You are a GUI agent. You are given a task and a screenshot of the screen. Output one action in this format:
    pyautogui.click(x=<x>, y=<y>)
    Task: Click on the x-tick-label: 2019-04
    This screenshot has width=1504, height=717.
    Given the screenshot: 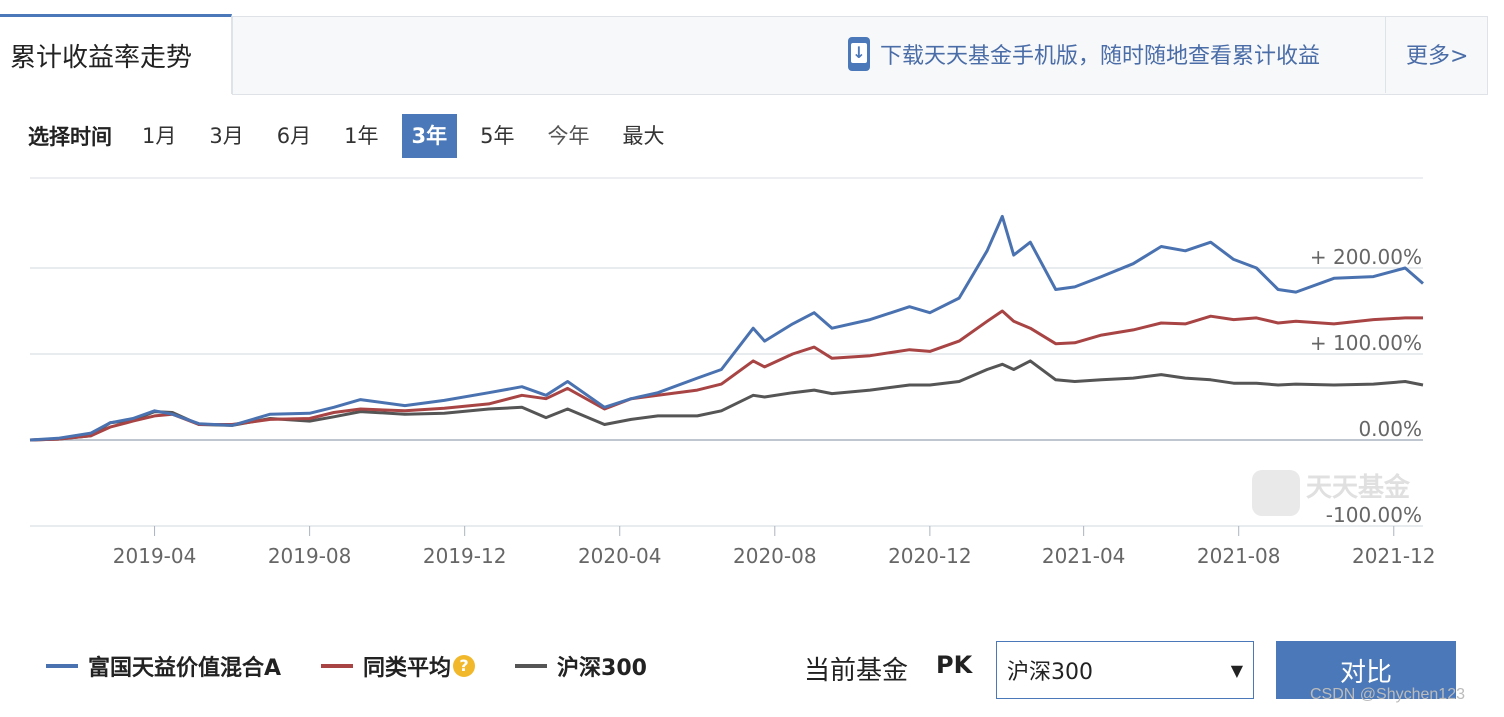 What is the action you would take?
    pyautogui.click(x=155, y=556)
    